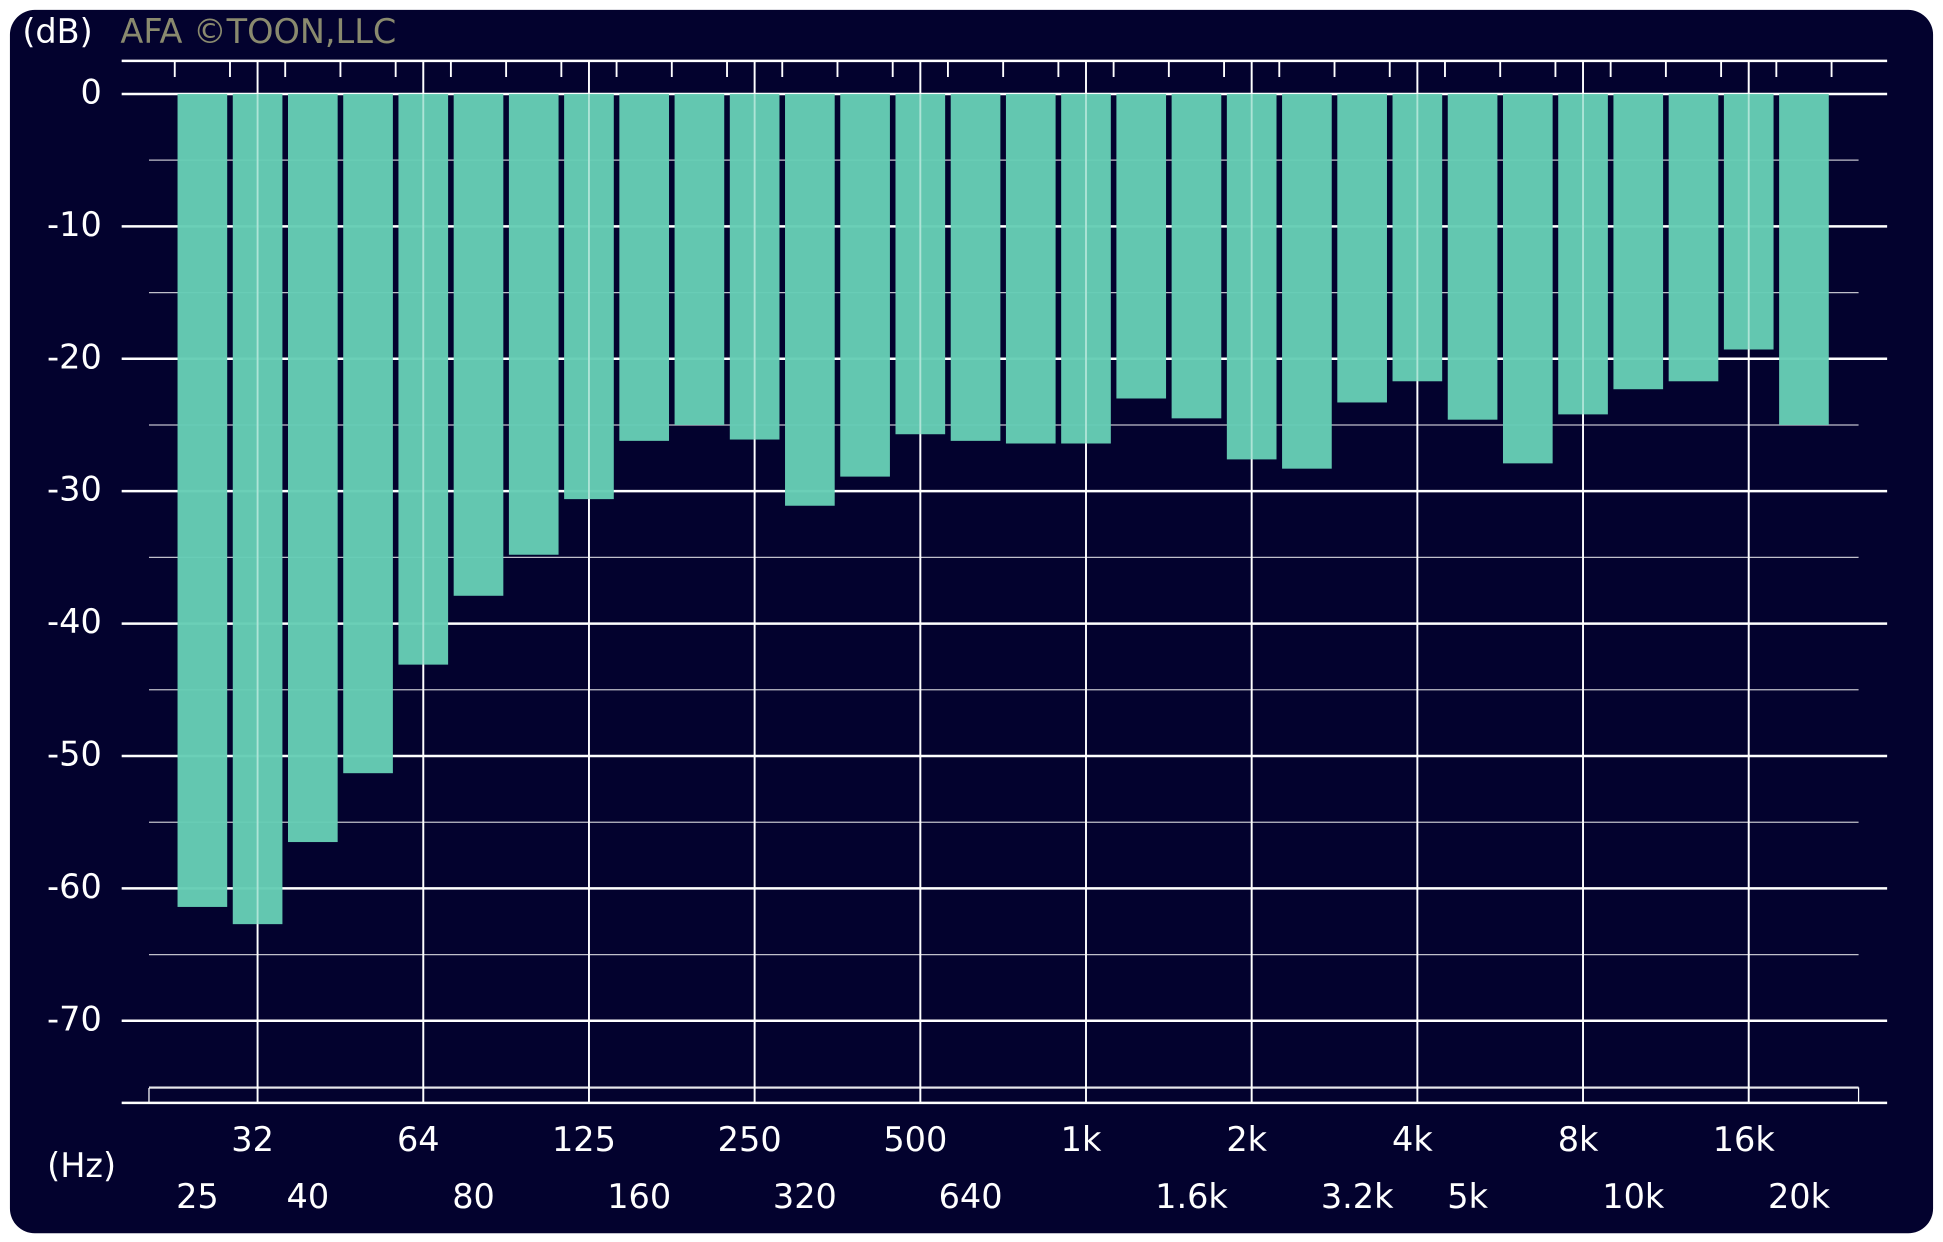 The height and width of the screenshot is (1242, 1943). What do you see at coordinates (74, 224) in the screenshot?
I see `y-tick-label: -10` at bounding box center [74, 224].